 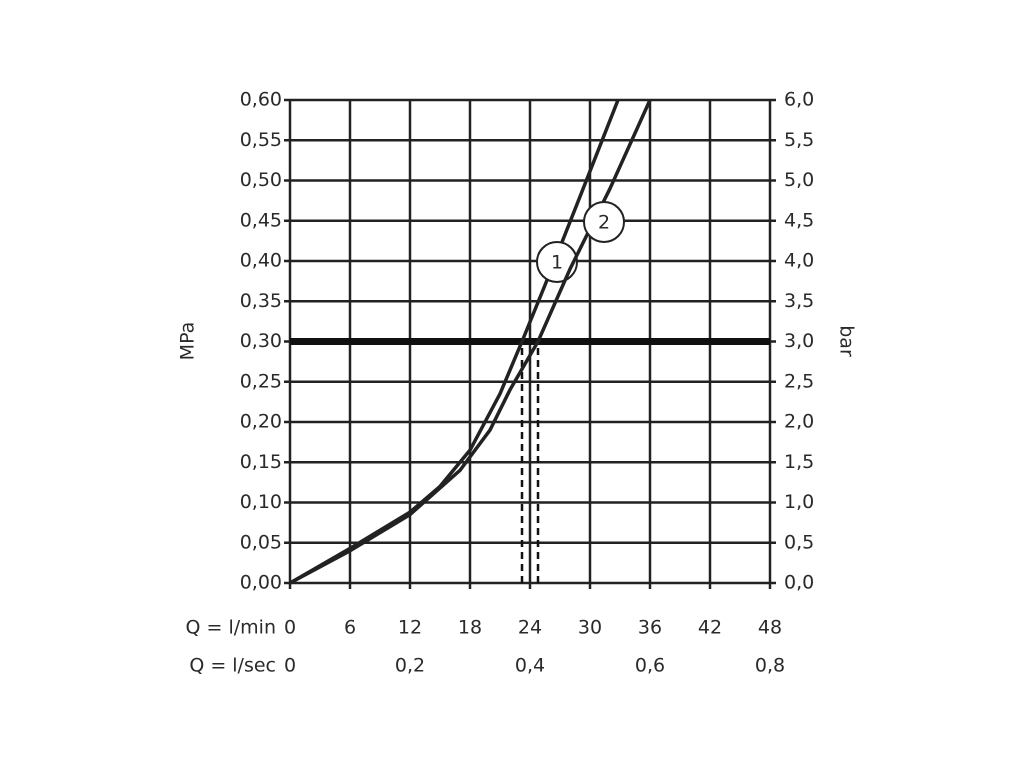 I want to click on y2-tick-label: 5,5, so click(x=799, y=140).